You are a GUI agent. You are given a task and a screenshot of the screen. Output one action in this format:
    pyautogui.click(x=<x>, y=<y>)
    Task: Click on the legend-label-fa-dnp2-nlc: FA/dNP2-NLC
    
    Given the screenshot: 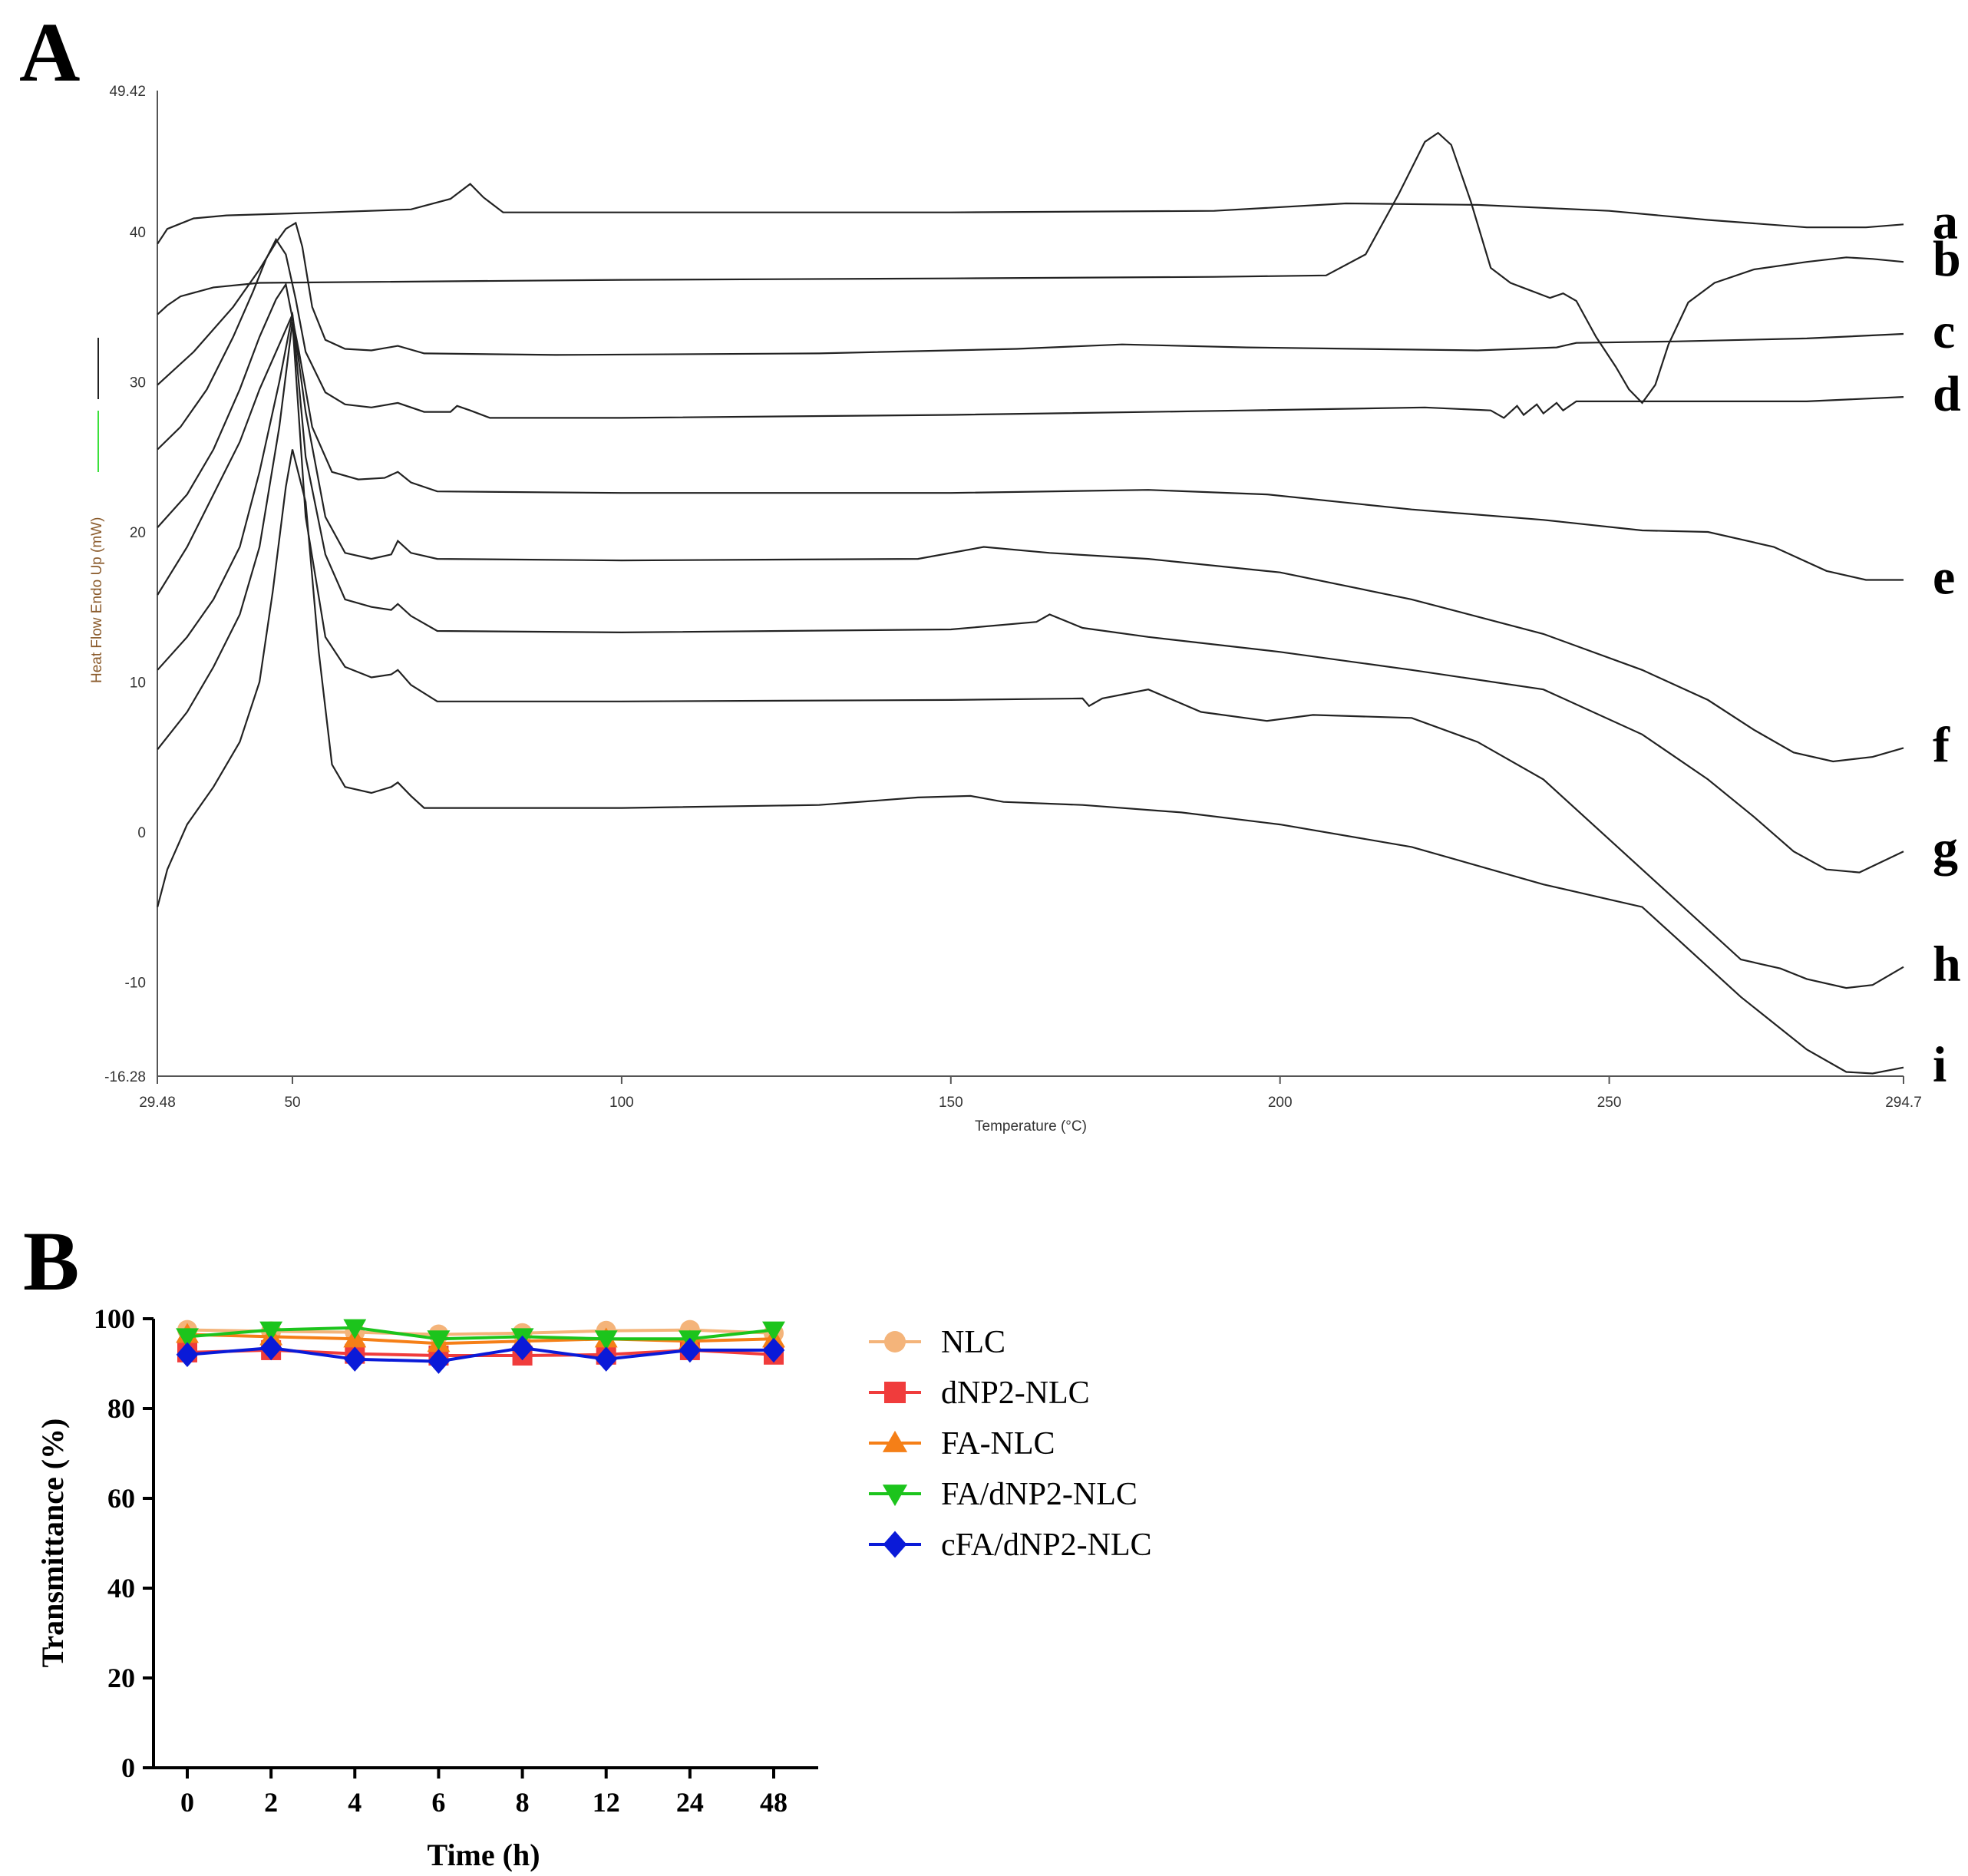 What is the action you would take?
    pyautogui.click(x=1039, y=1494)
    